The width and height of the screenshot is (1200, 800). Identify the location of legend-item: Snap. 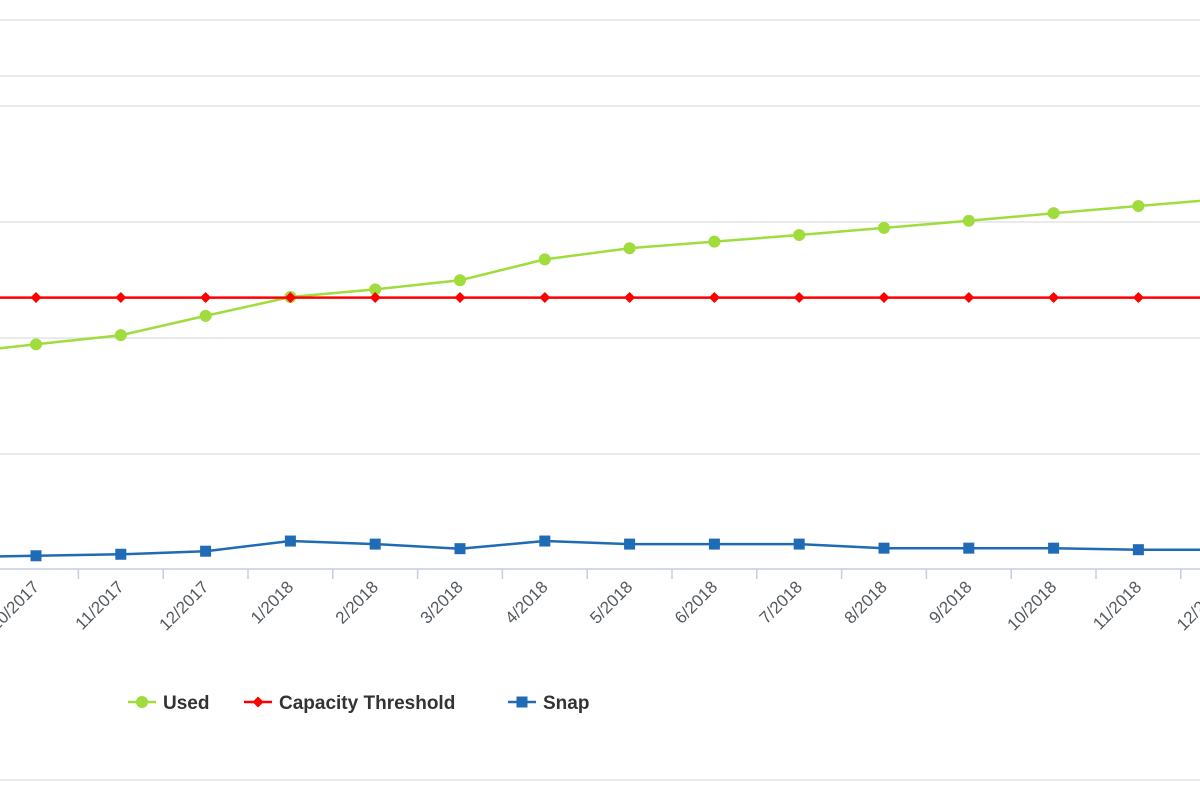
(548, 703).